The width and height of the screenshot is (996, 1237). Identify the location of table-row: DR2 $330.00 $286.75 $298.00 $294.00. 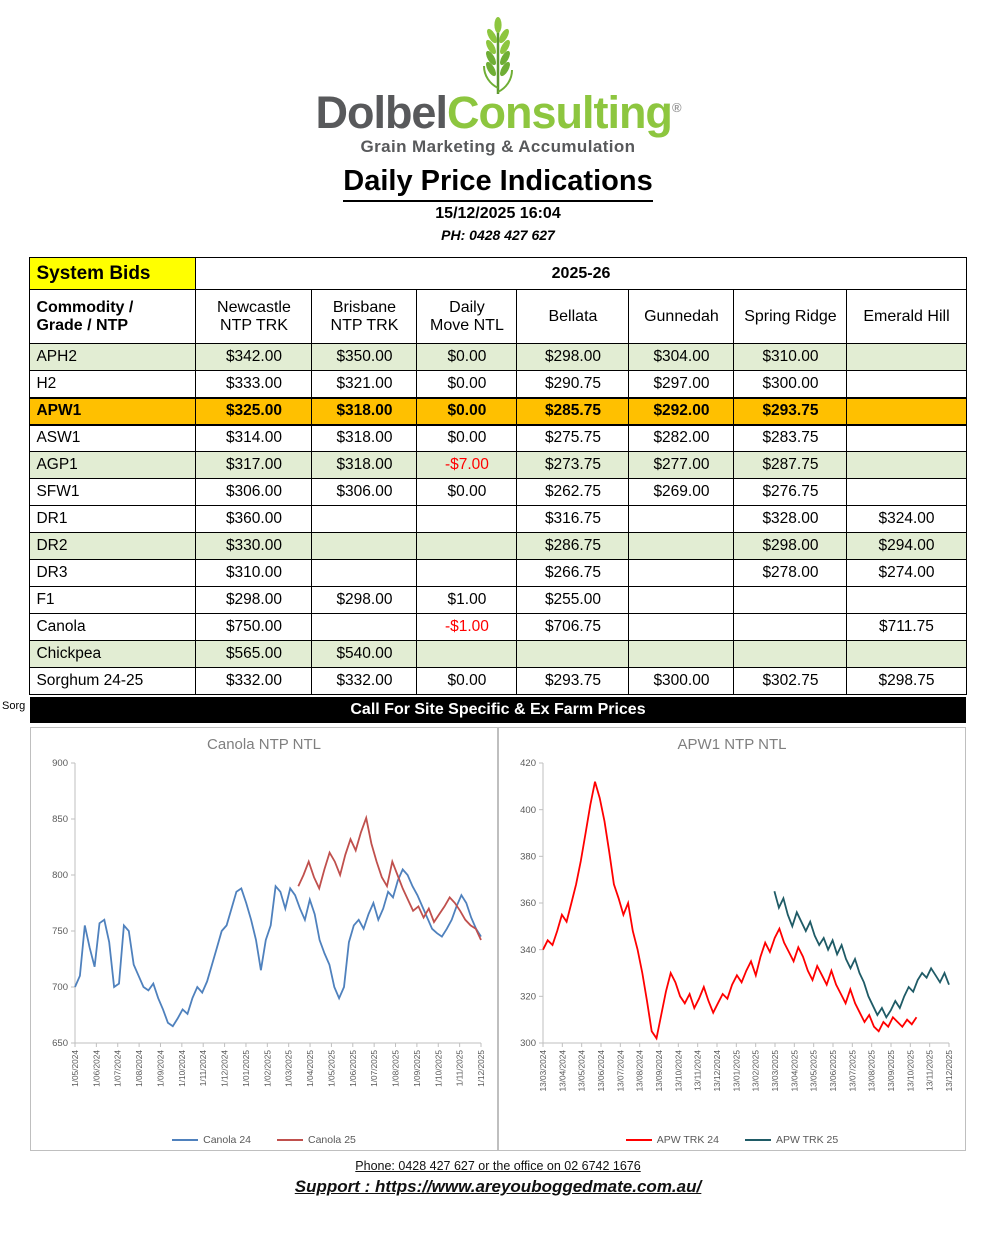
(498, 546).